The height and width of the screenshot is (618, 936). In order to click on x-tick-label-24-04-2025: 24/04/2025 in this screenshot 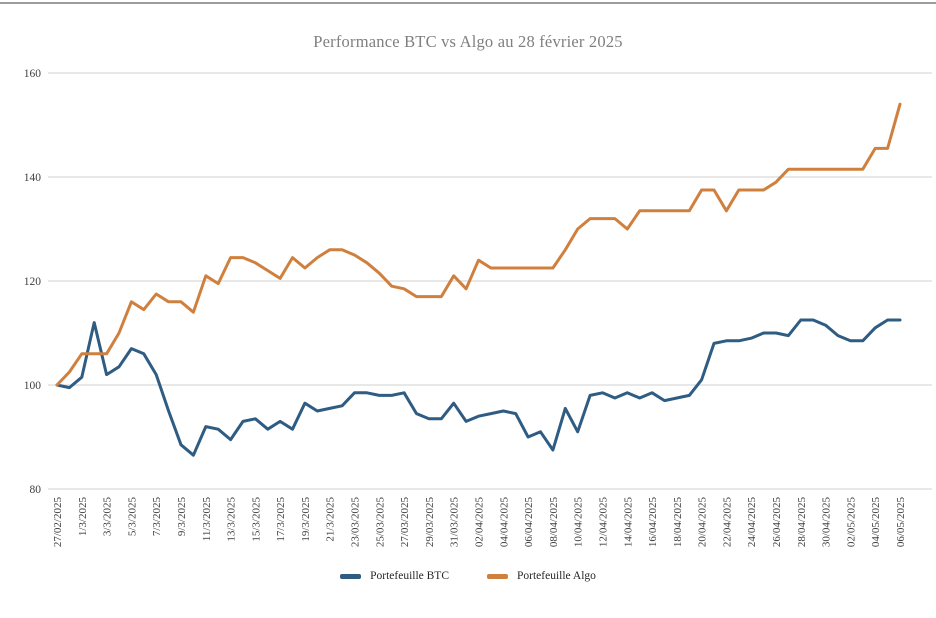, I will do `click(752, 522)`.